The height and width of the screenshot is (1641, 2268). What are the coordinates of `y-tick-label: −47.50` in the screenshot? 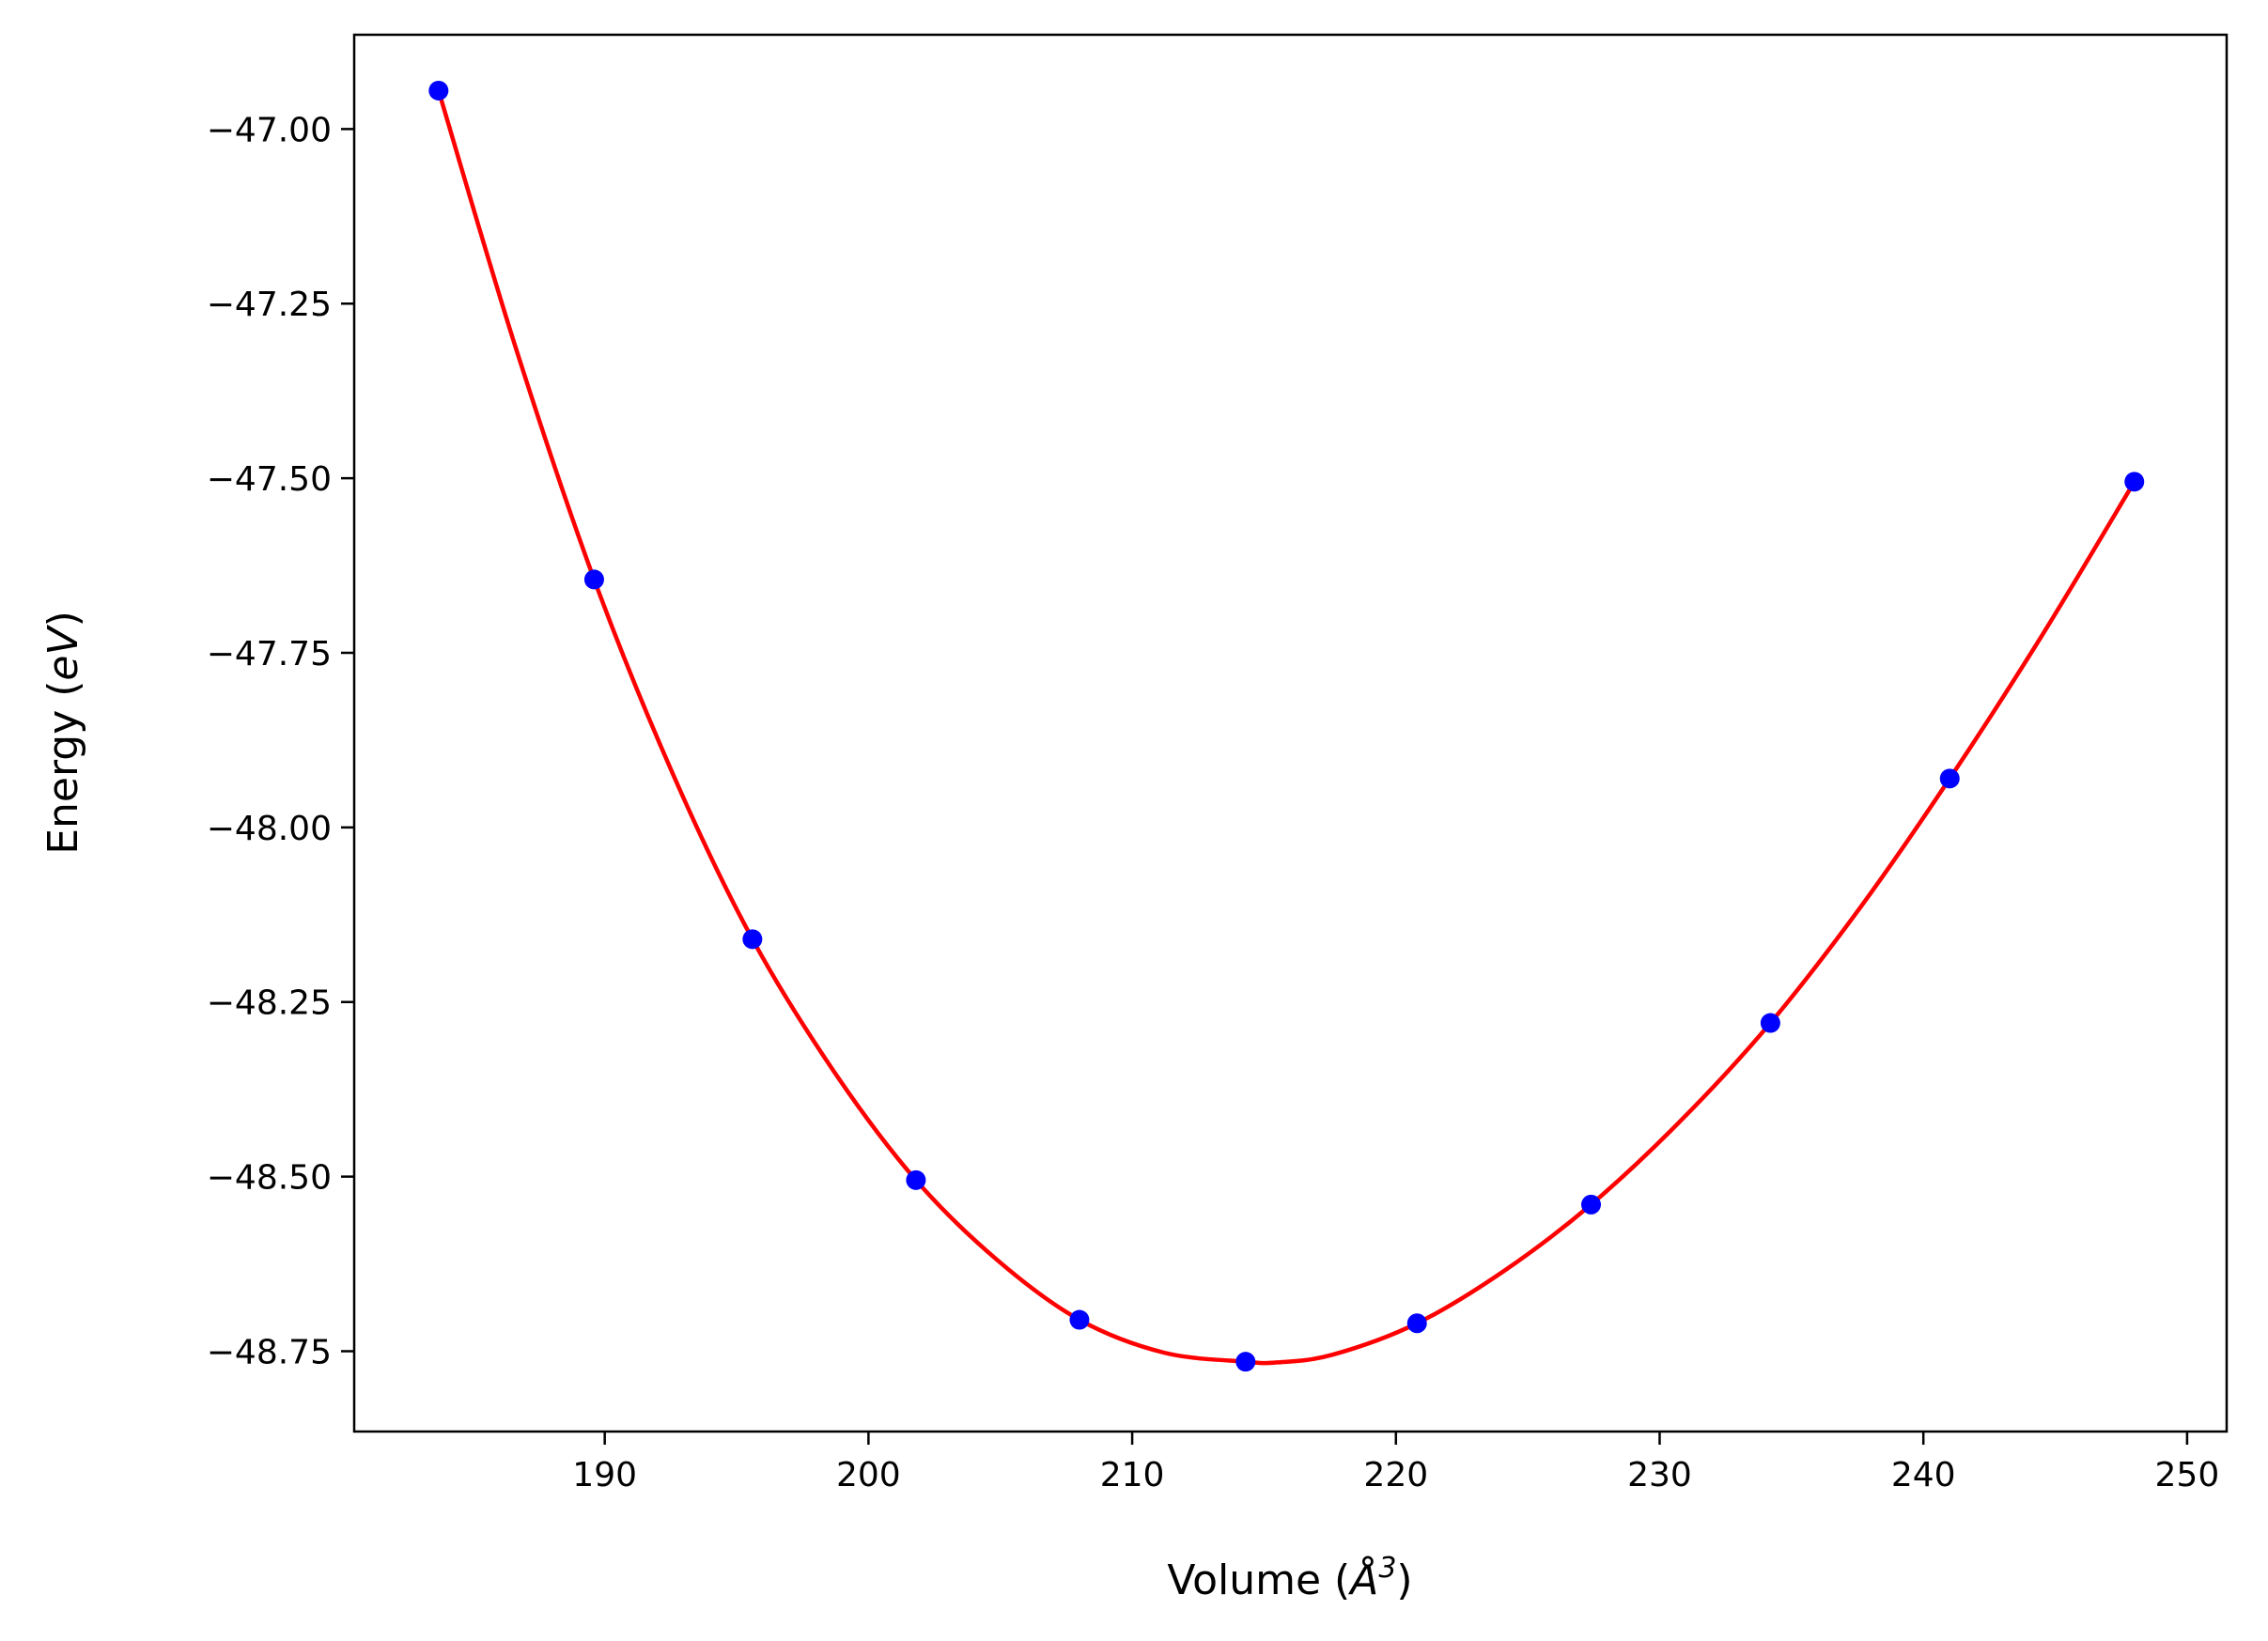 It's located at (269, 479).